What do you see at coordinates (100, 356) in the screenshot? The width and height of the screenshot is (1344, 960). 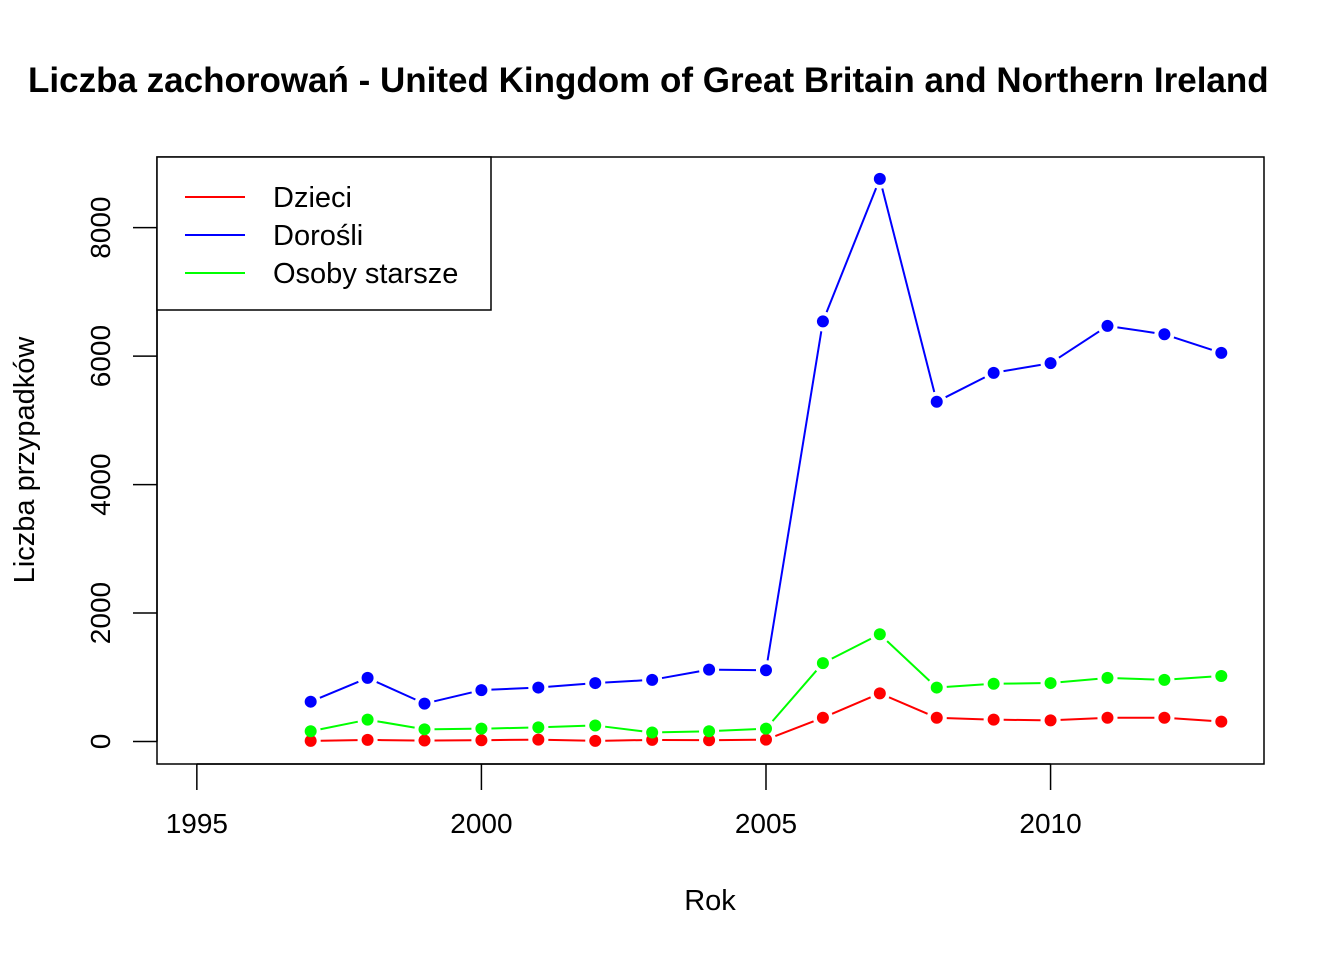 I see `y-tick-label: 6000` at bounding box center [100, 356].